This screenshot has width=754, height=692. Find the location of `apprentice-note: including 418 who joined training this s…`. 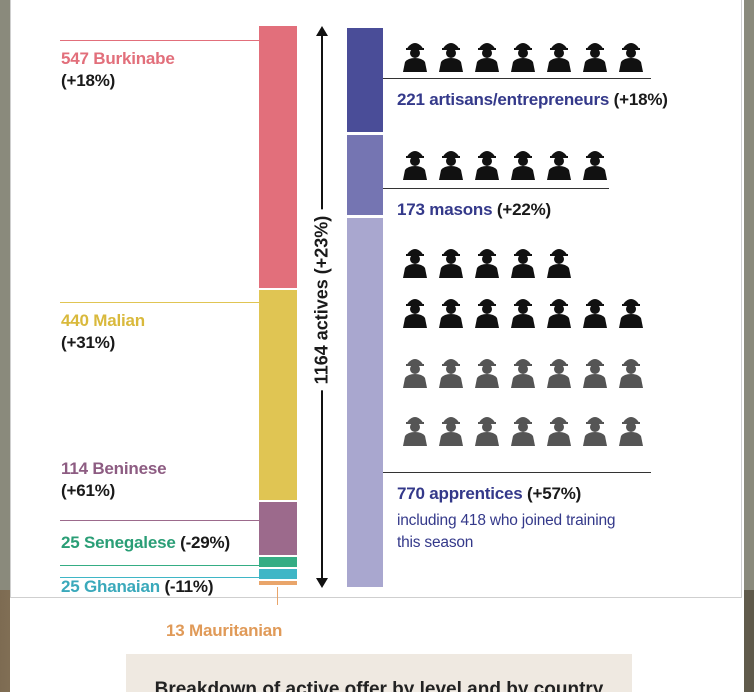

apprentice-note: including 418 who joined training this s… is located at coordinates (506, 531).